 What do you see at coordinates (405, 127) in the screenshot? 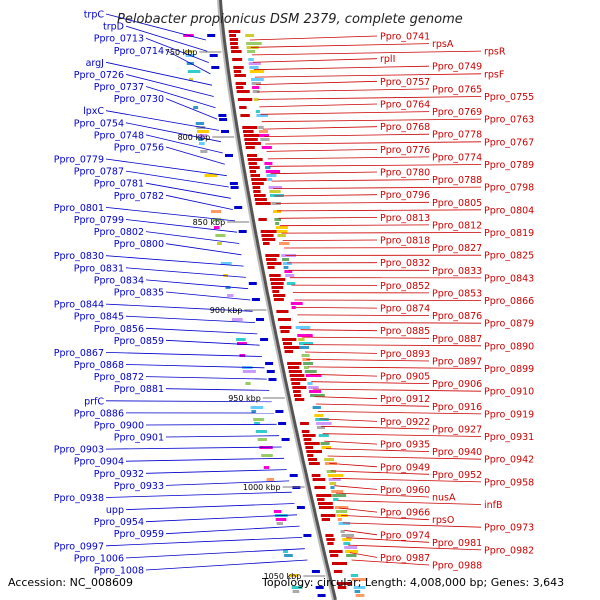
I see `forward-gene-label: Ppro_0768` at bounding box center [405, 127].